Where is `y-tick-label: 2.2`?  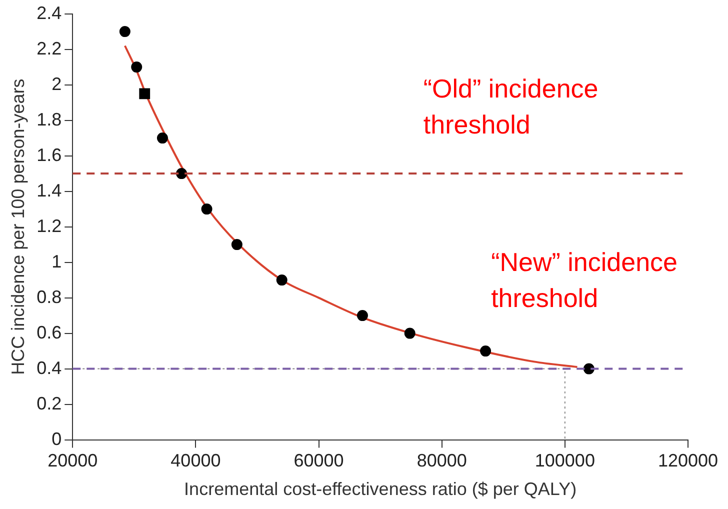 y-tick-label: 2.2 is located at coordinates (49, 48).